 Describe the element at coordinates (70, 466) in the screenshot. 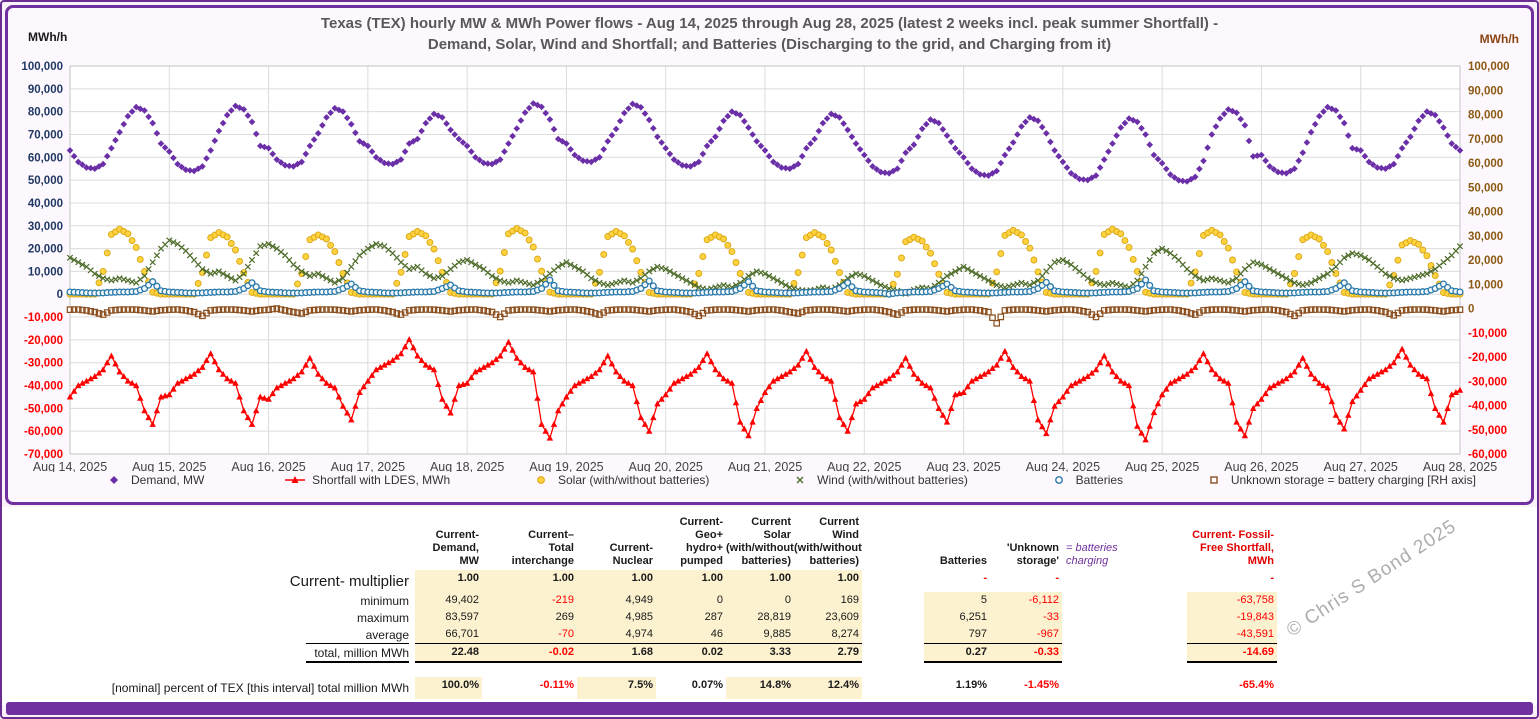

I see `svg-text: Aug 14, 2025` at that location.